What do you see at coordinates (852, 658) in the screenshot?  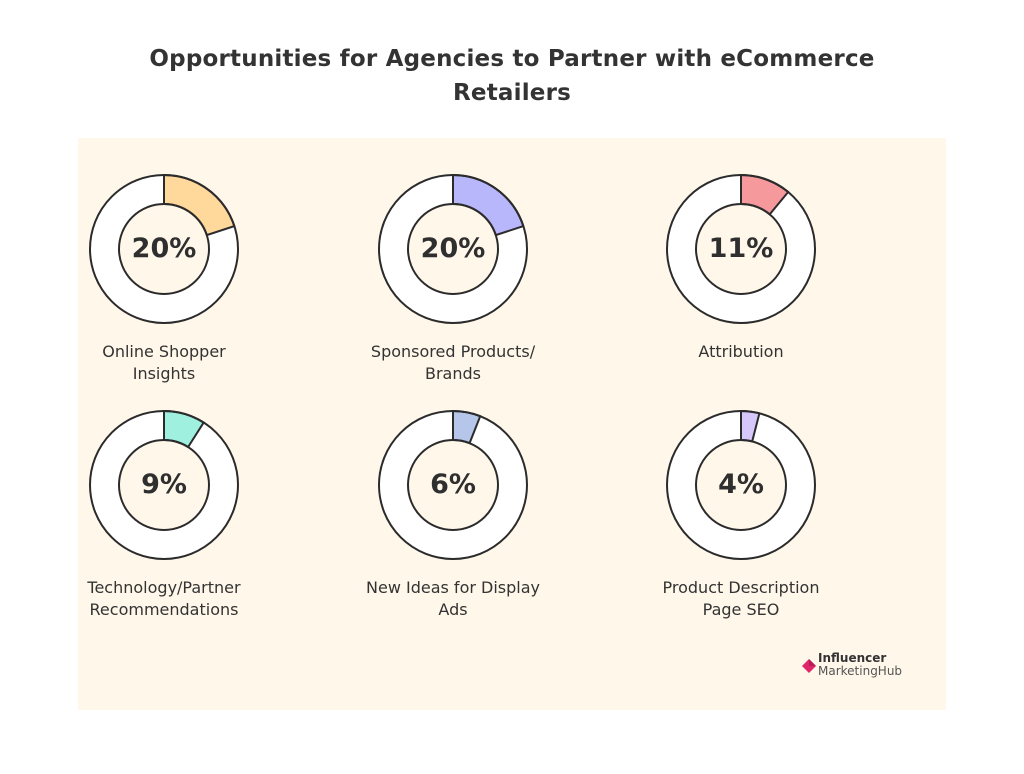 I see `logo-line-1: Influencer` at bounding box center [852, 658].